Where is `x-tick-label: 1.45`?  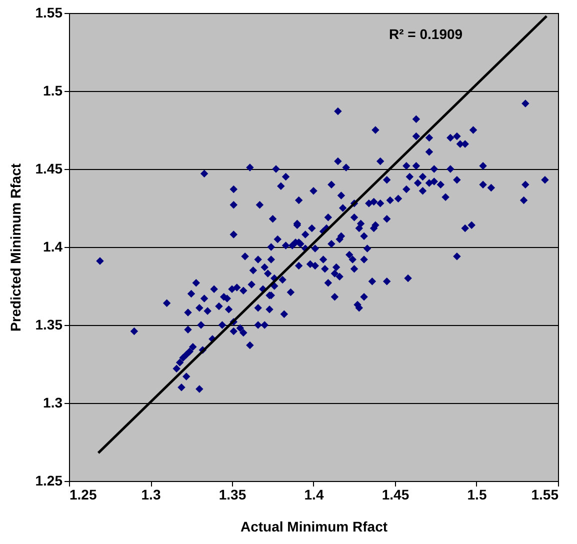 x-tick-label: 1.45 is located at coordinates (396, 494).